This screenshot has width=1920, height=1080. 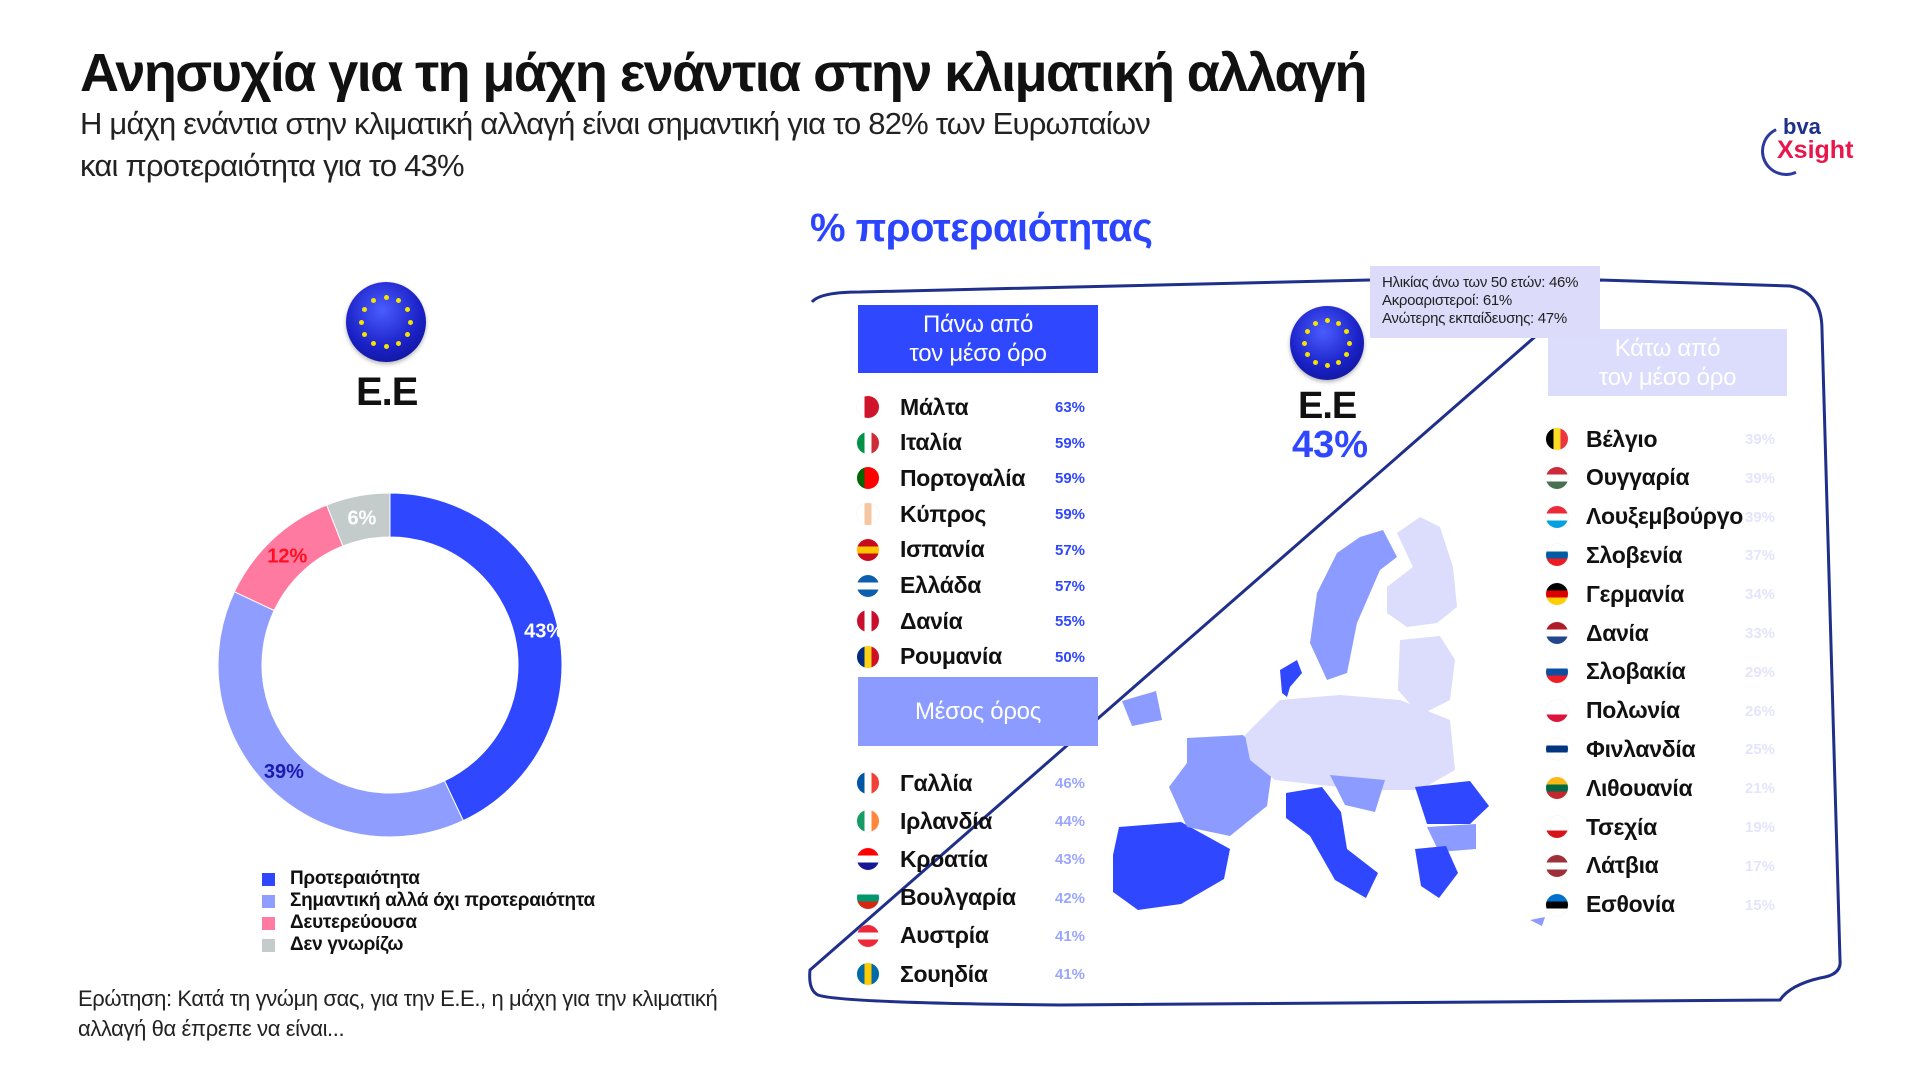 What do you see at coordinates (919, 586) in the screenshot?
I see `country-row: Ελλάδα` at bounding box center [919, 586].